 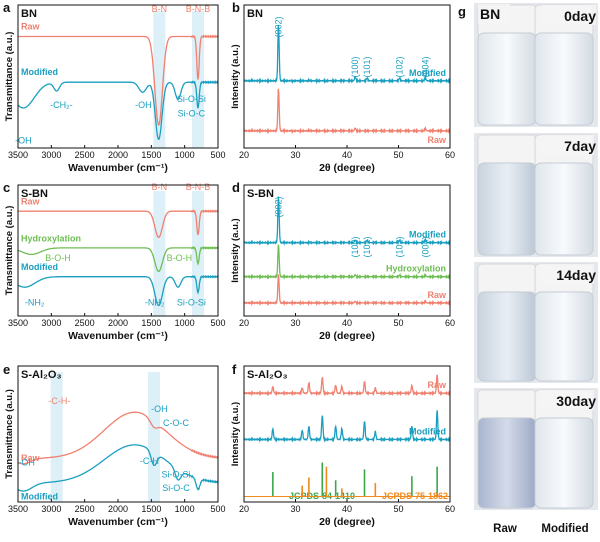 What do you see at coordinates (235, 76) in the screenshot?
I see `y-axis-label: Intensity (a.u.)` at bounding box center [235, 76].